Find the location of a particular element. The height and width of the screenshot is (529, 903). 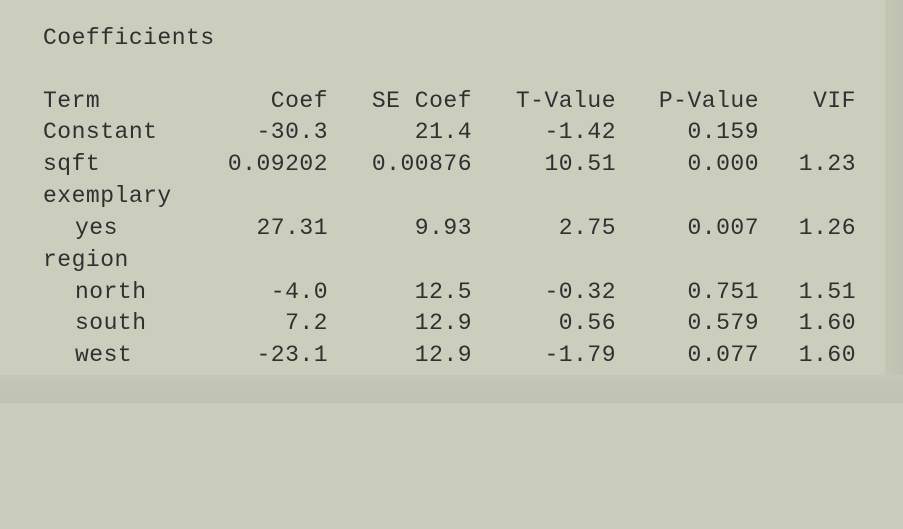

p-value-cell: 0.751 is located at coordinates (723, 292).